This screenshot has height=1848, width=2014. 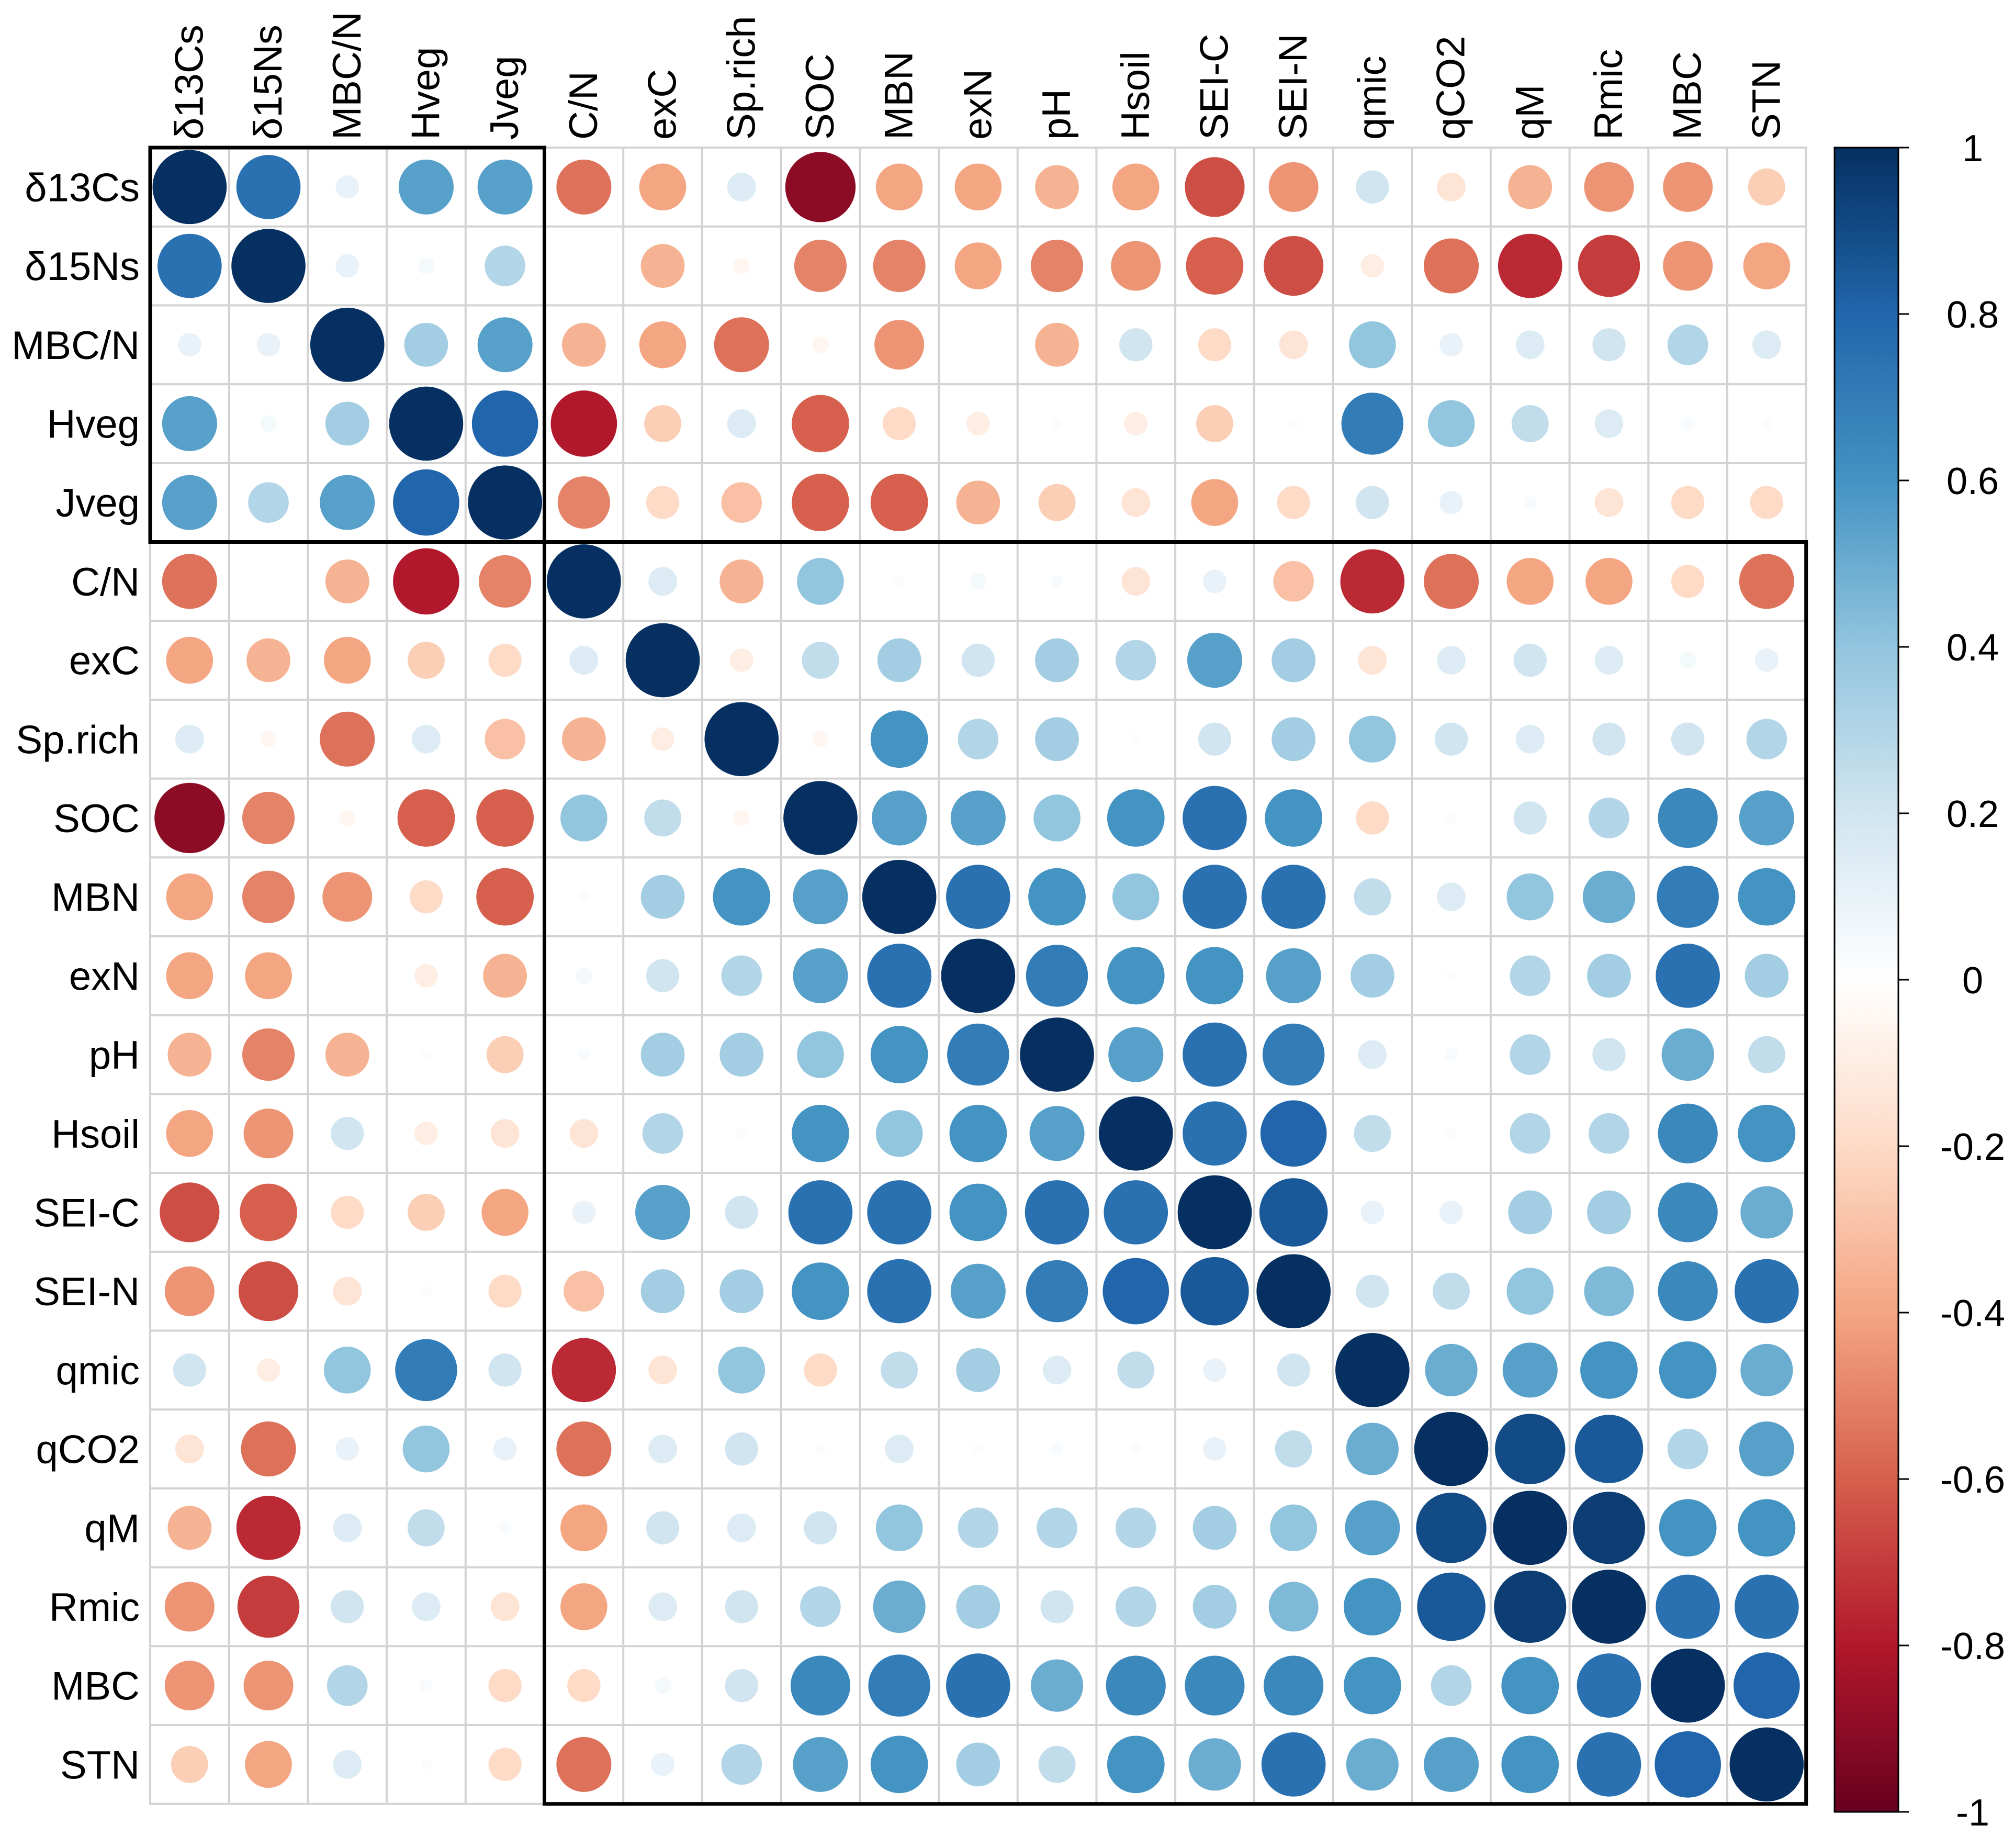 What do you see at coordinates (1372, 98) in the screenshot?
I see `column-label: qmic` at bounding box center [1372, 98].